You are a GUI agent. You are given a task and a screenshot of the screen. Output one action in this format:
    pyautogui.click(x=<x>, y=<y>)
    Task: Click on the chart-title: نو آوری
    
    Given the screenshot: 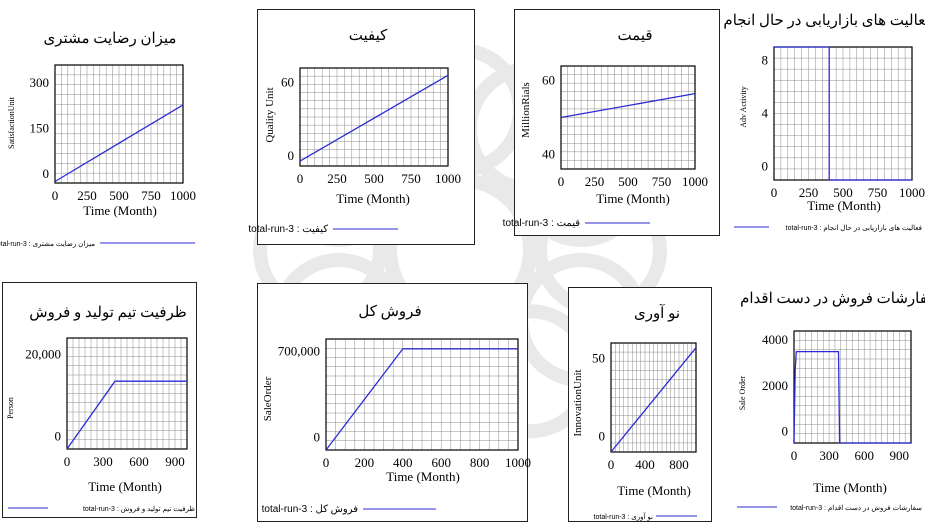 What is the action you would take?
    pyautogui.click(x=657, y=313)
    